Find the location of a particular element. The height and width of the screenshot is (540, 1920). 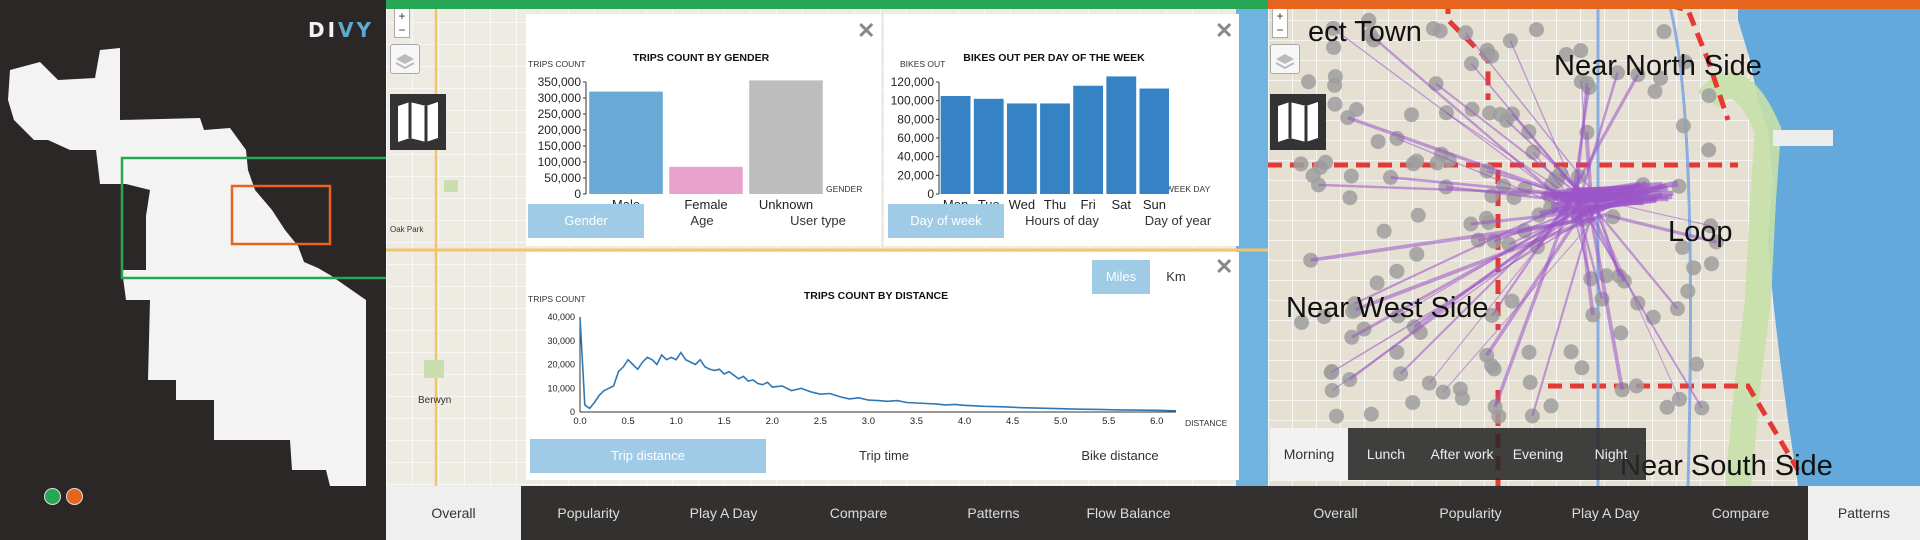

tab-trip-time: Trip time is located at coordinates (884, 455).